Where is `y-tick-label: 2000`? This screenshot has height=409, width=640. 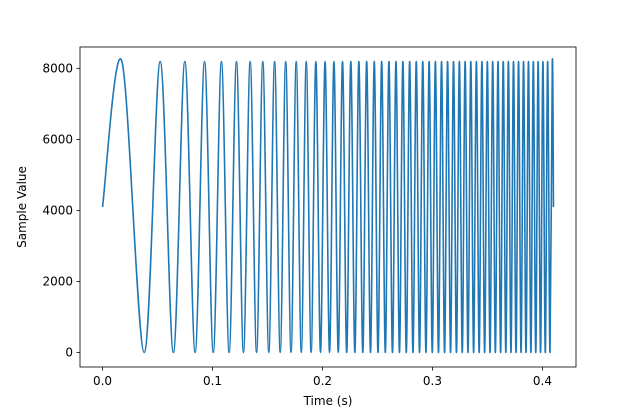
y-tick-label: 2000 is located at coordinates (57, 281).